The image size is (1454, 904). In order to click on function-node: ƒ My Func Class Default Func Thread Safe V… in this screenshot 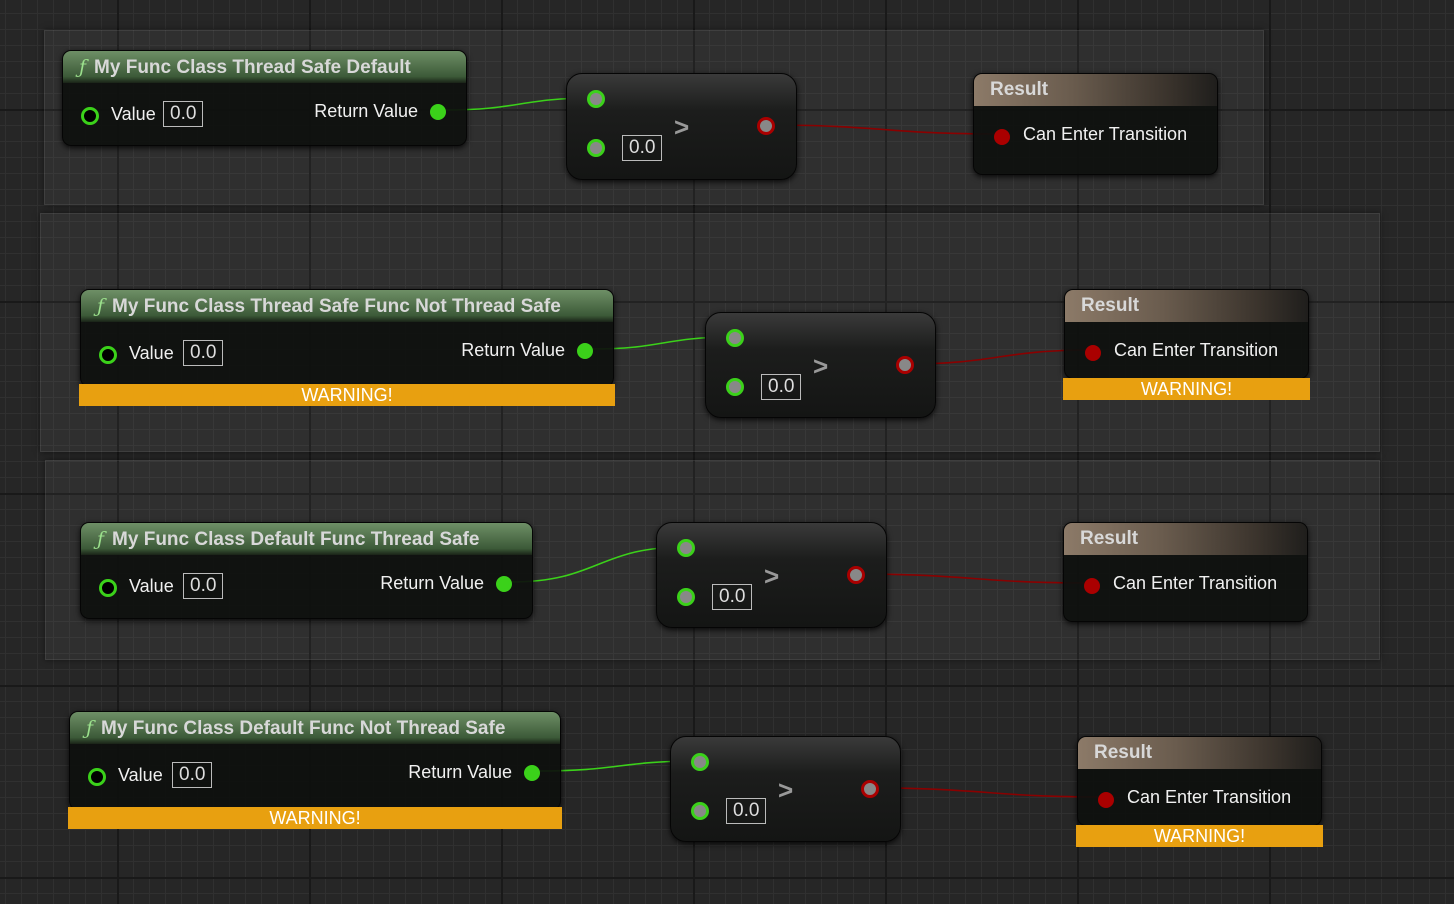, I will do `click(306, 570)`.